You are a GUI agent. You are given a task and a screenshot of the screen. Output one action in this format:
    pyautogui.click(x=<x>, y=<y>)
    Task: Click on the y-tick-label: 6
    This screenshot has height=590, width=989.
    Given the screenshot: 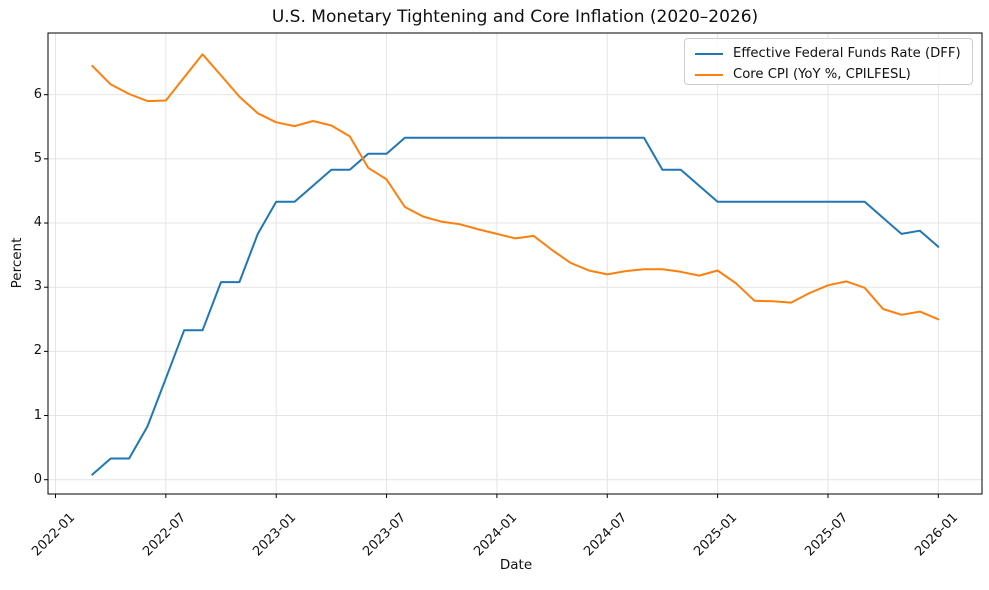 What is the action you would take?
    pyautogui.click(x=37, y=94)
    